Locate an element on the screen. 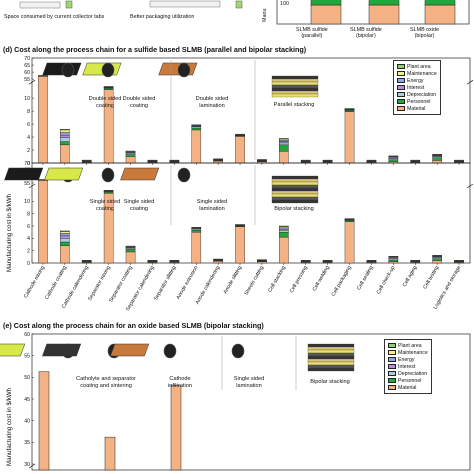 The height and width of the screenshot is (474, 474). note-collector-tabs: Space consumed by current collector tabs is located at coordinates (54, 17).